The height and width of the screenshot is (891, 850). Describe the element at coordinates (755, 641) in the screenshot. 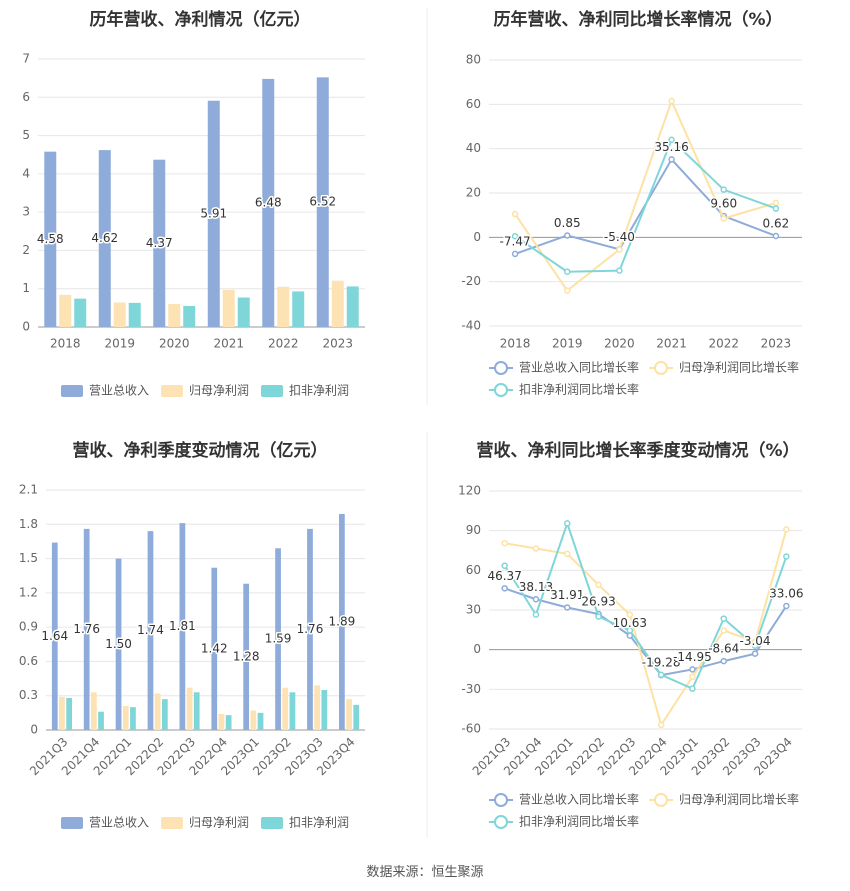

I see `data-label: -3.04` at that location.